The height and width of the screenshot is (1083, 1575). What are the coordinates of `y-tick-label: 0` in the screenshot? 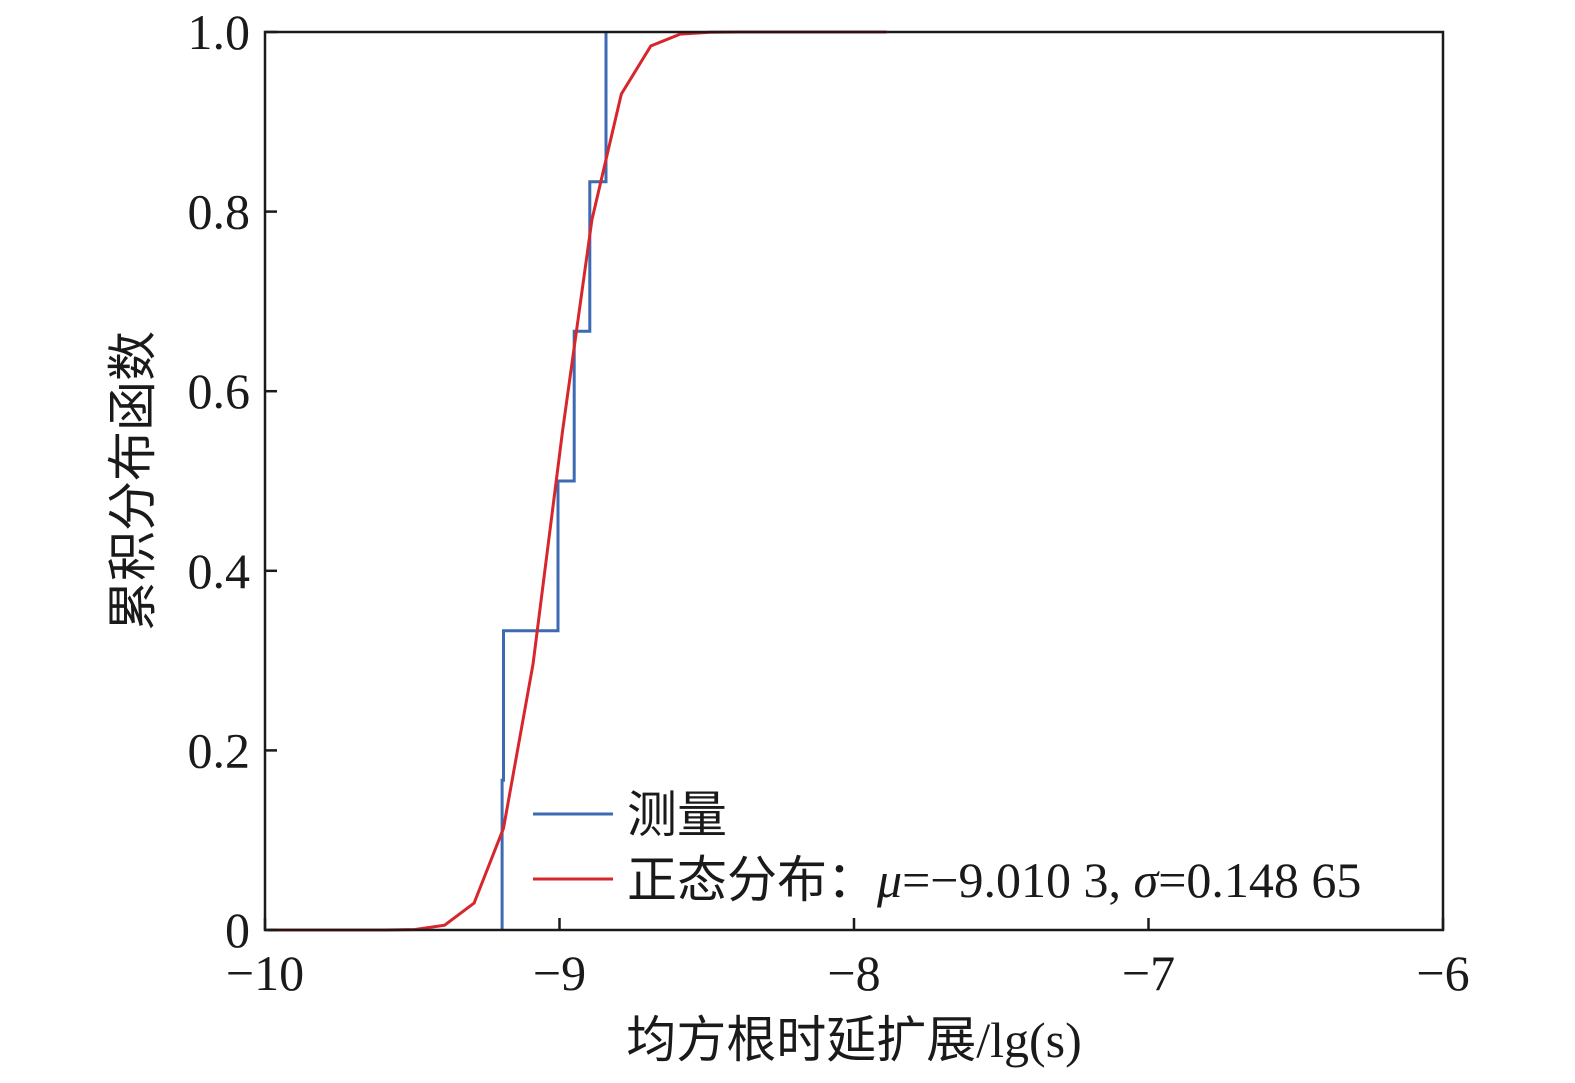 It's located at (237, 930).